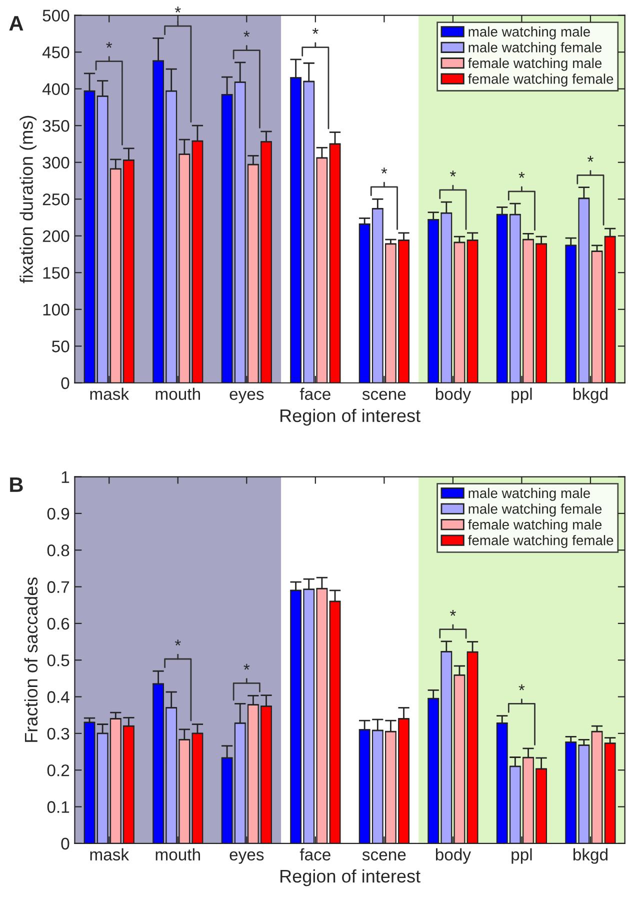 The width and height of the screenshot is (628, 903). Describe the element at coordinates (56, 236) in the screenshot. I see `y-tick-label: 200` at that location.